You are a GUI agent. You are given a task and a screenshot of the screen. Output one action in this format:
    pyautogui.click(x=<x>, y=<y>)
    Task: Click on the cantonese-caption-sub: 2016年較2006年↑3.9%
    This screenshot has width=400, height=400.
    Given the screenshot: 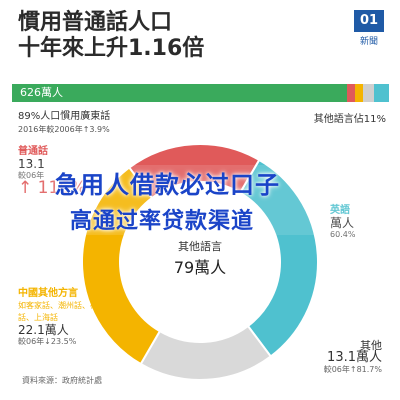 What is the action you would take?
    pyautogui.click(x=64, y=129)
    